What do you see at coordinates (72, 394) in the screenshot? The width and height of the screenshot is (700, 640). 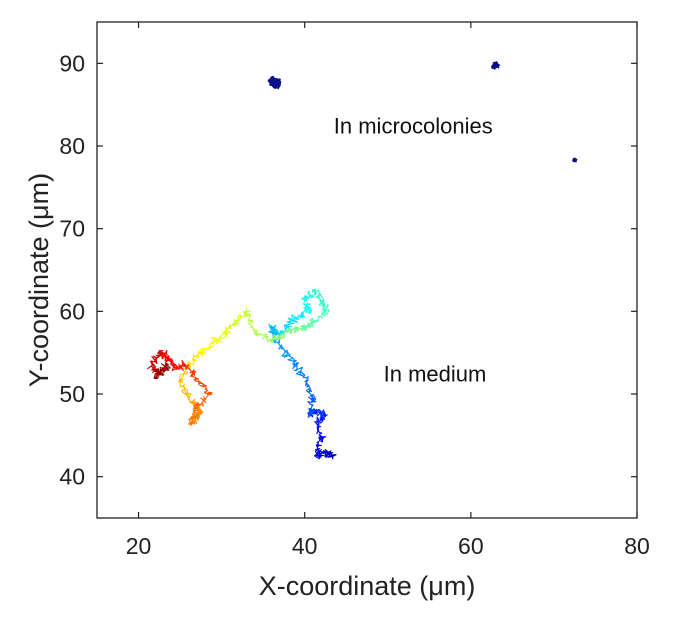 I see `y-tick-label: 50` at bounding box center [72, 394].